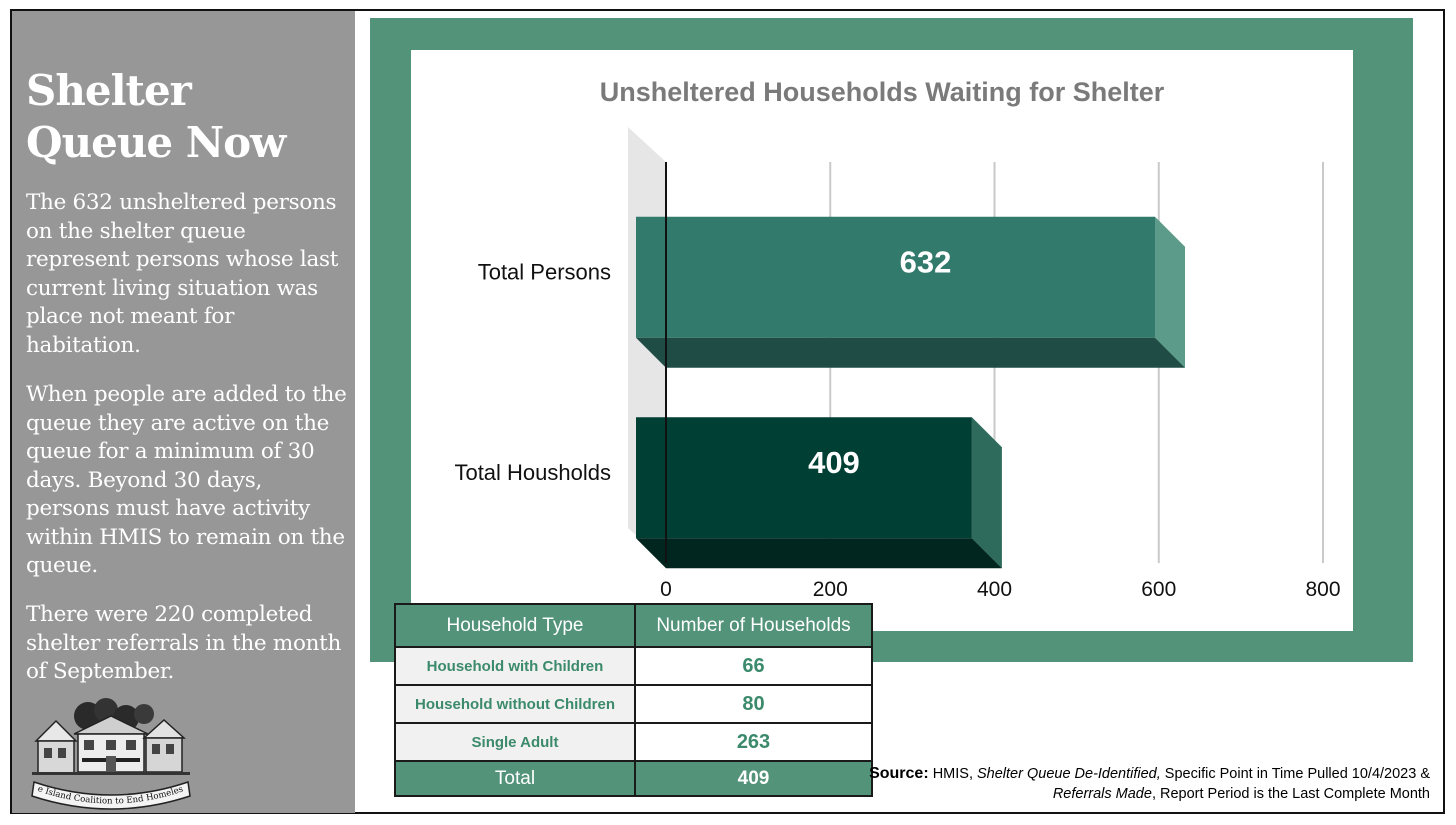  What do you see at coordinates (515, 742) in the screenshot?
I see `table-cell-label: Single Adult` at bounding box center [515, 742].